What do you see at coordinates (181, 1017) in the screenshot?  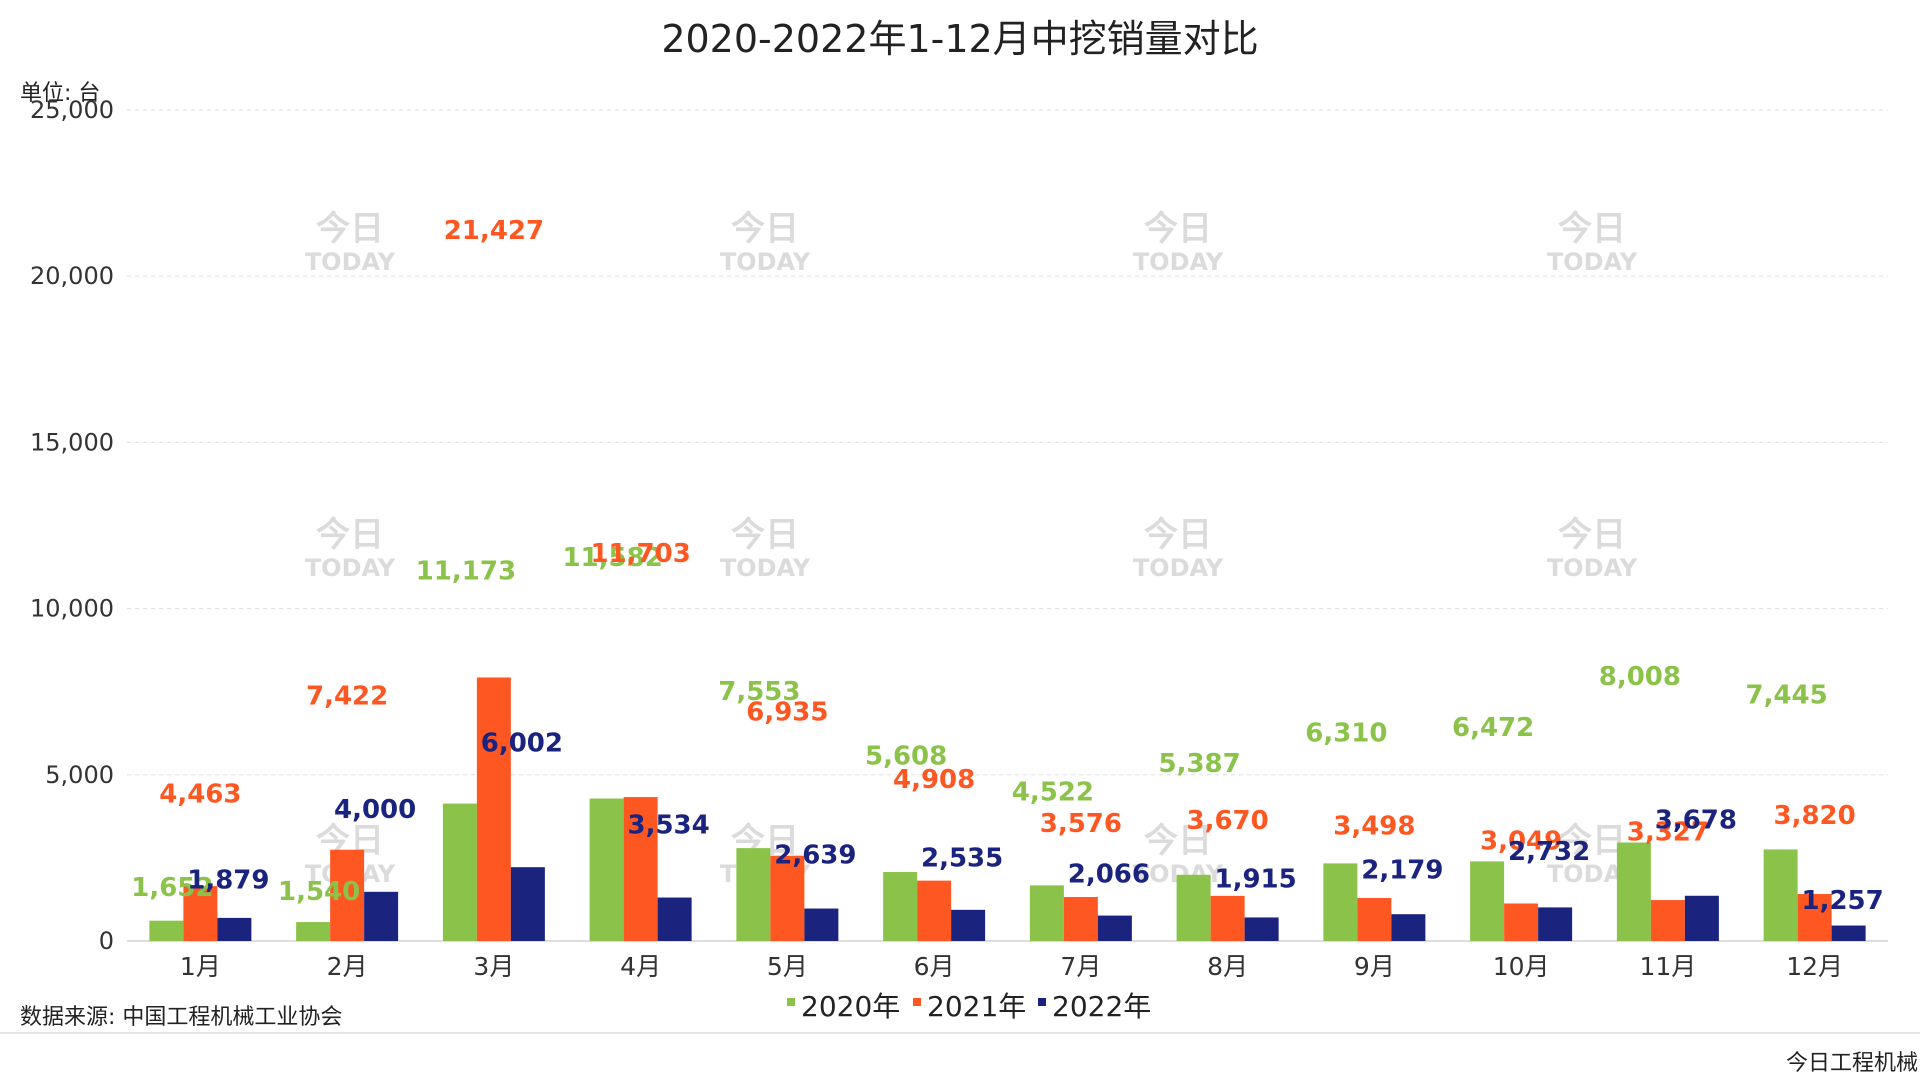 I see `source-note: 数据来源: 中国工程机械工业协会` at bounding box center [181, 1017].